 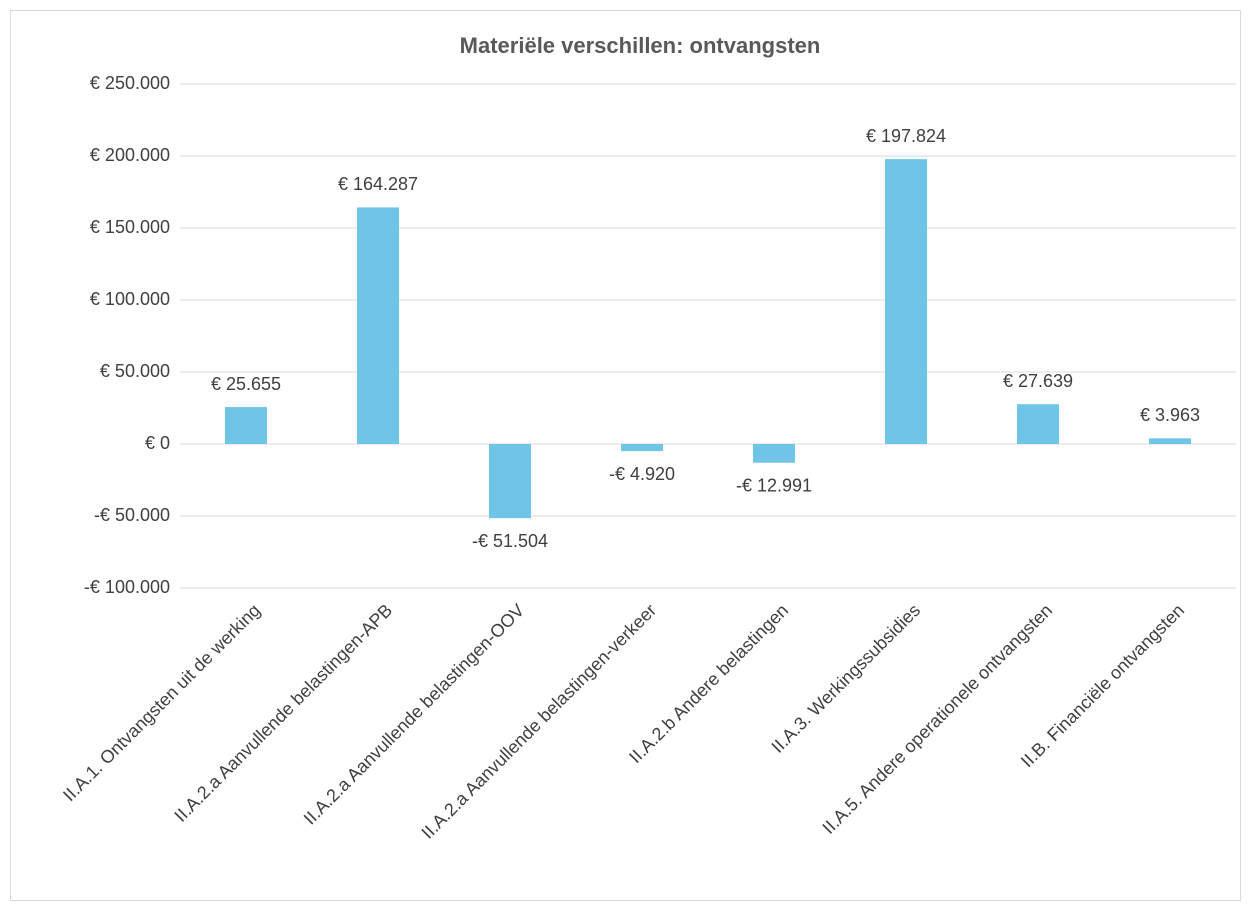 I want to click on y-tick-label: € 200.000, so click(x=130, y=155).